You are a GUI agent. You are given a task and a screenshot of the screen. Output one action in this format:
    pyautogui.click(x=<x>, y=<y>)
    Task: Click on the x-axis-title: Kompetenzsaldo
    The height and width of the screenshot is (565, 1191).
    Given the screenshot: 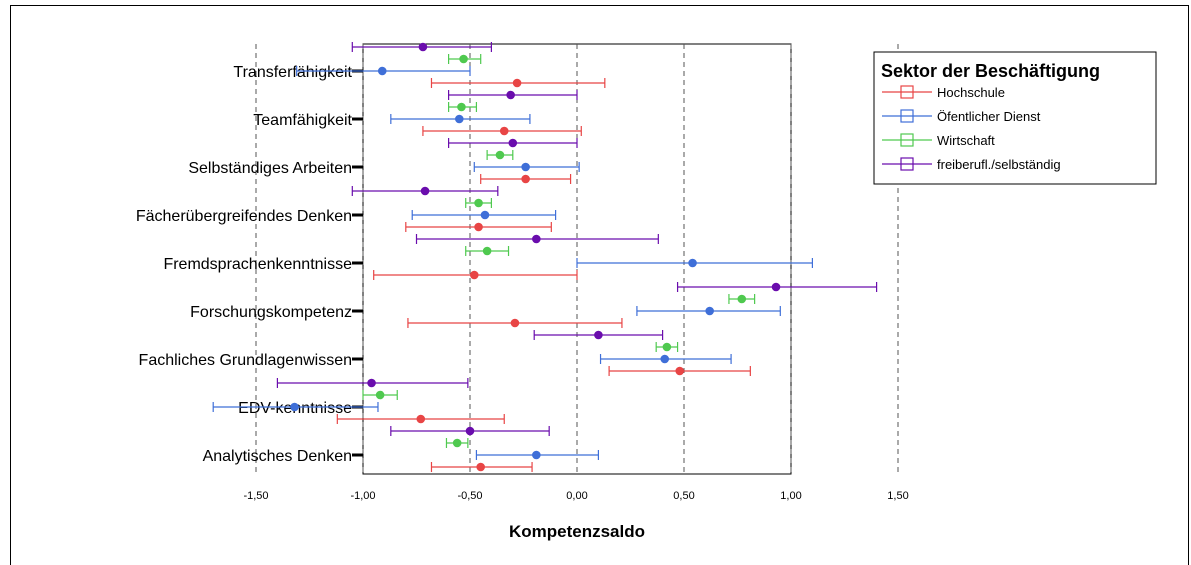 What is the action you would take?
    pyautogui.click(x=577, y=531)
    